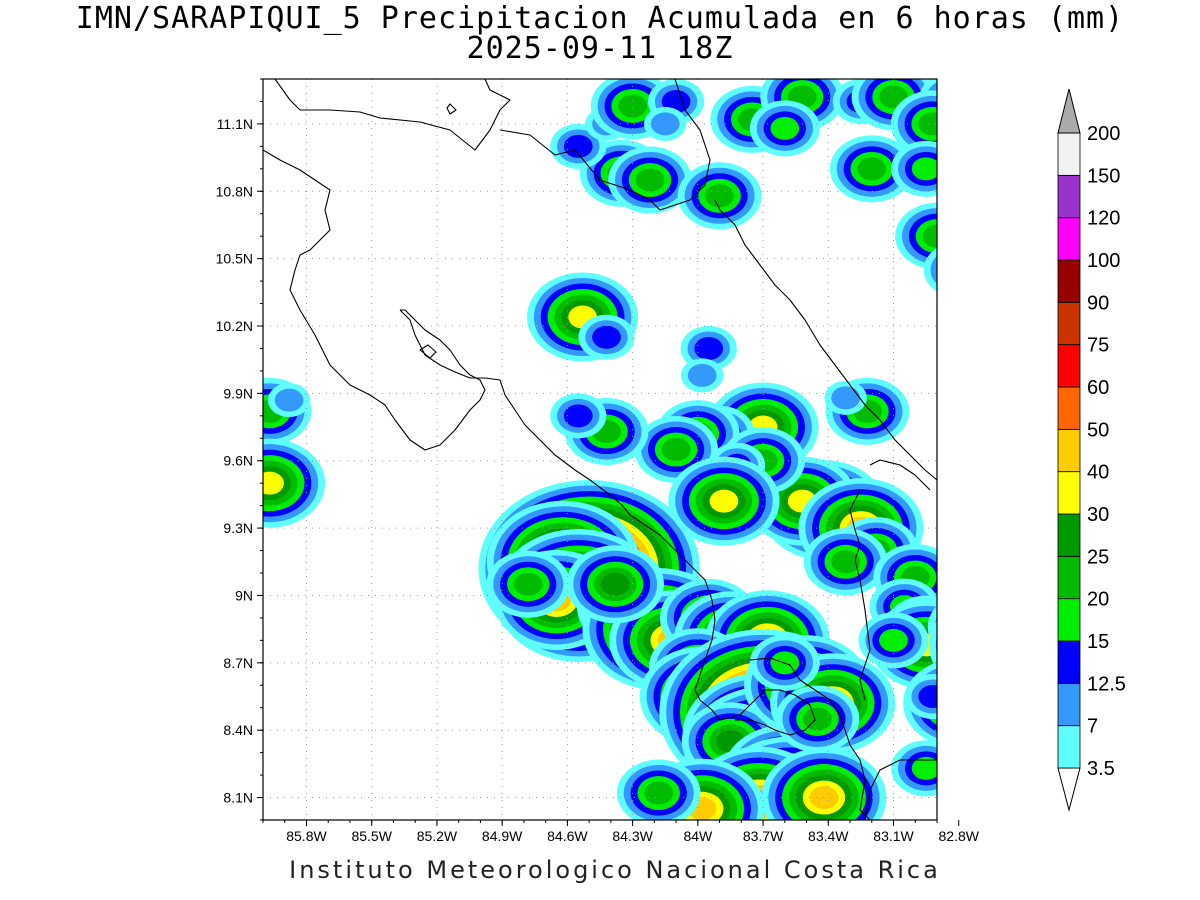  I want to click on colorbar: 3.5 7 12.5 15 20 25 30 40 50 60 75 90 100 120 150 200, so click(1091, 450).